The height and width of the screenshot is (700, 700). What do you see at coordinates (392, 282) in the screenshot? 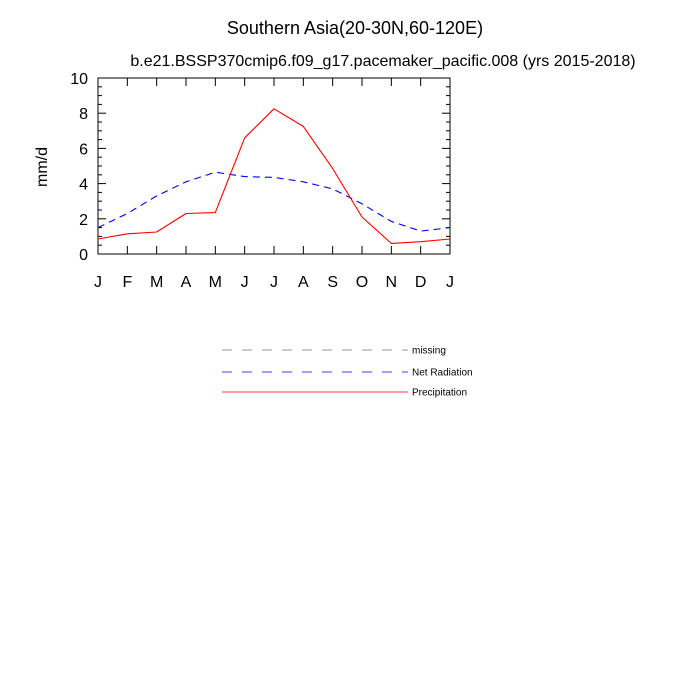
I see `x-tick-label: N` at bounding box center [392, 282].